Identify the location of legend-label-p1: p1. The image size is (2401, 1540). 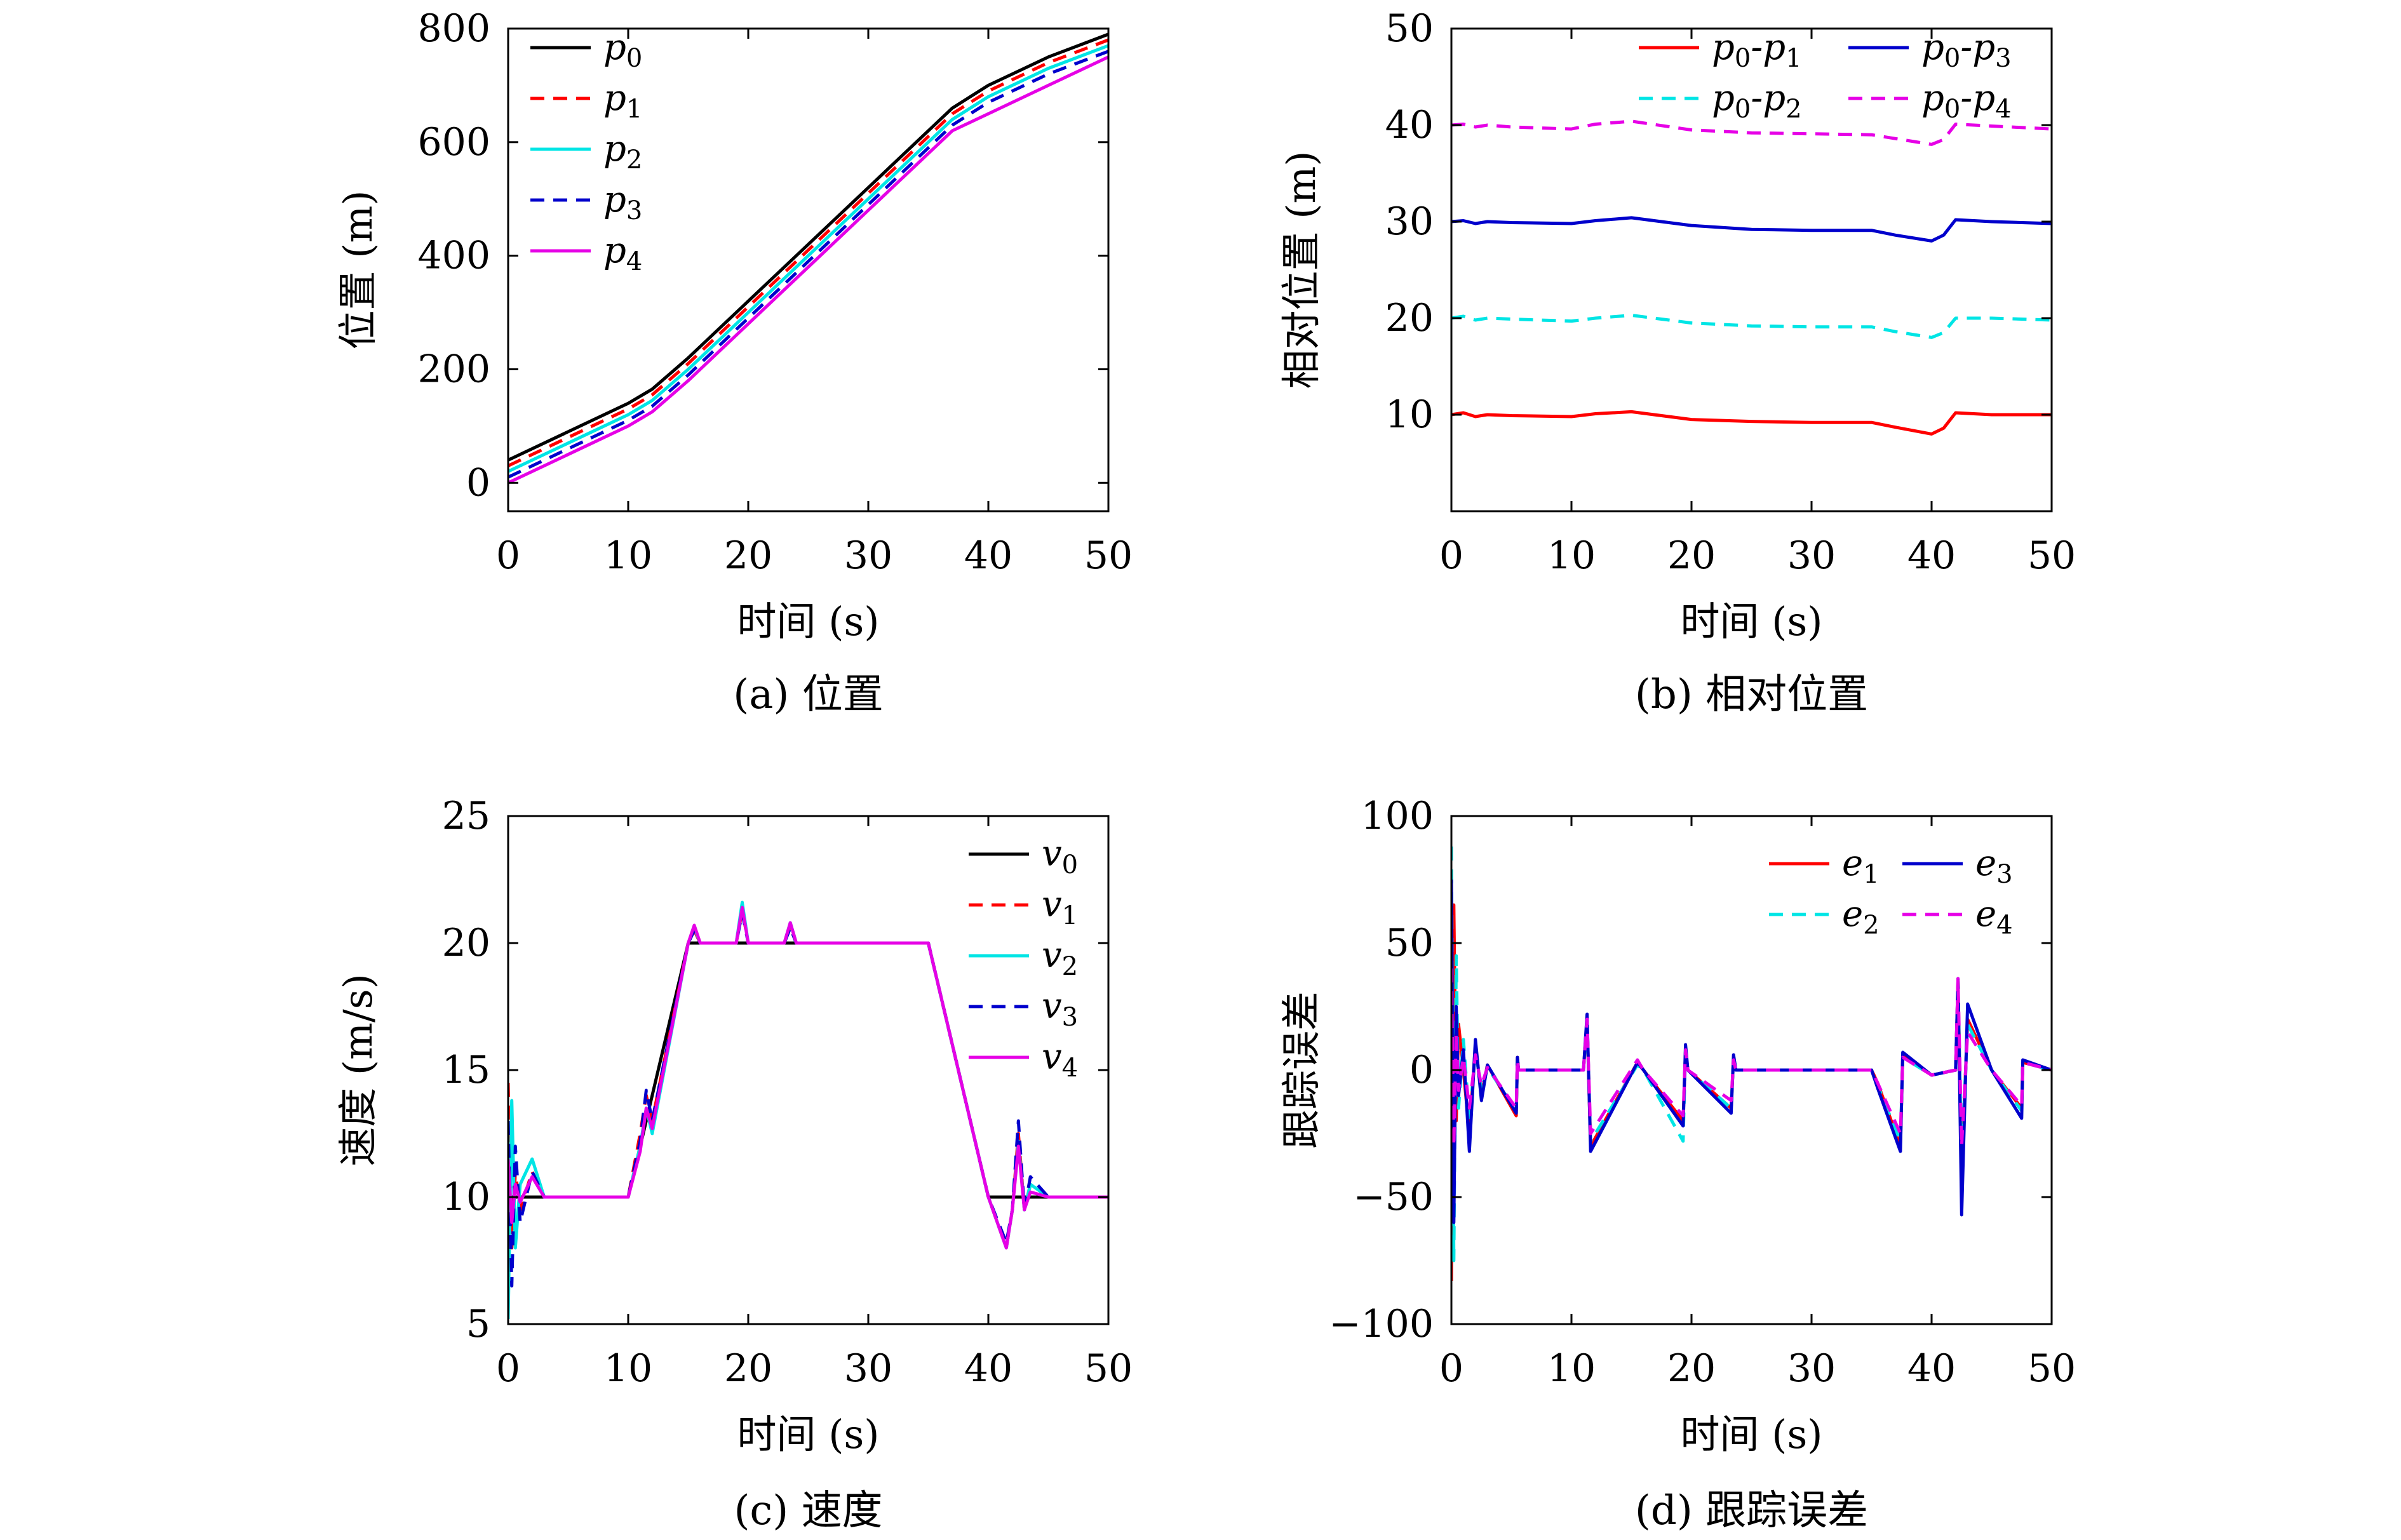
(622, 100).